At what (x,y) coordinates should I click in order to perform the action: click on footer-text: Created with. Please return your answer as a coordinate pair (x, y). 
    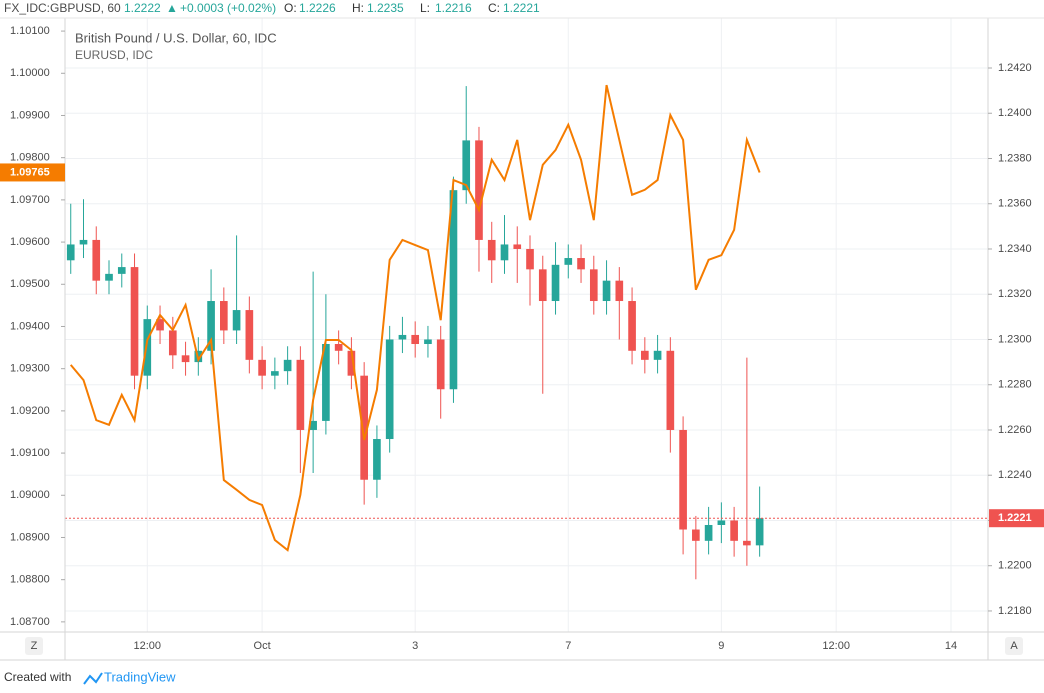
    Looking at the image, I should click on (37, 677).